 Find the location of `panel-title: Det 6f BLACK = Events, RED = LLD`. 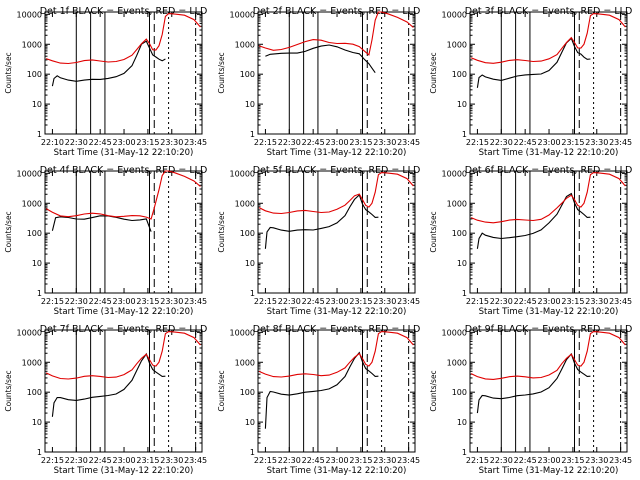

panel-title: Det 6f BLACK = Events, RED = LLD is located at coordinates (549, 170).